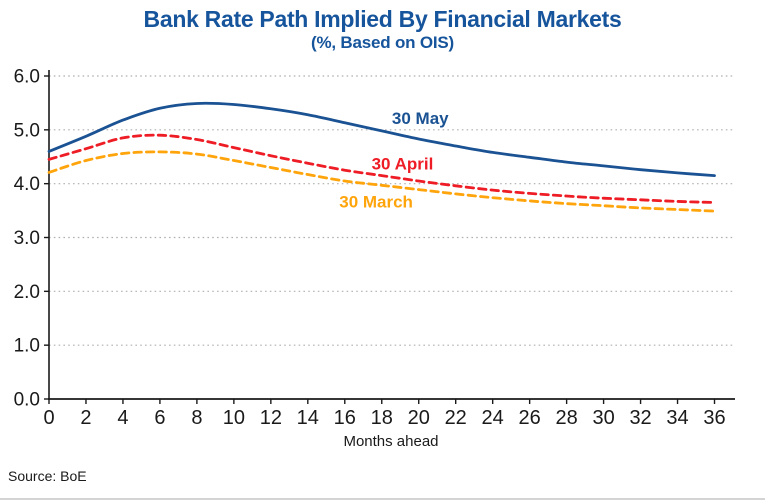  Describe the element at coordinates (530, 418) in the screenshot. I see `x-tick-label: 26` at that location.